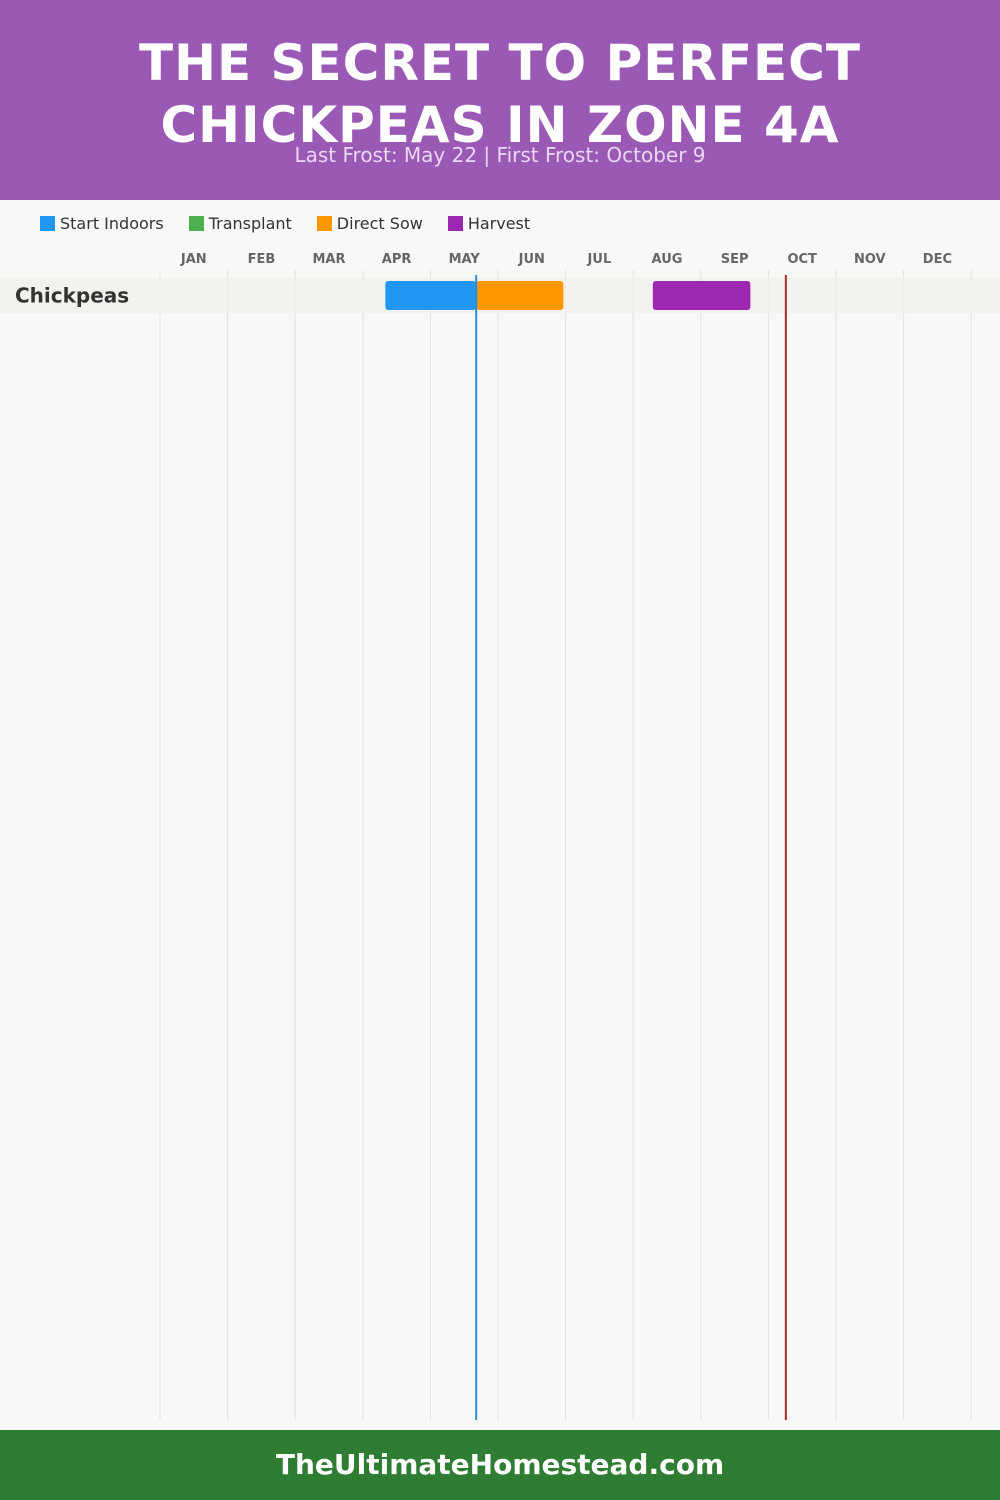 The image size is (1000, 1500). I want to click on legend-item-transplant: Transplant, so click(240, 223).